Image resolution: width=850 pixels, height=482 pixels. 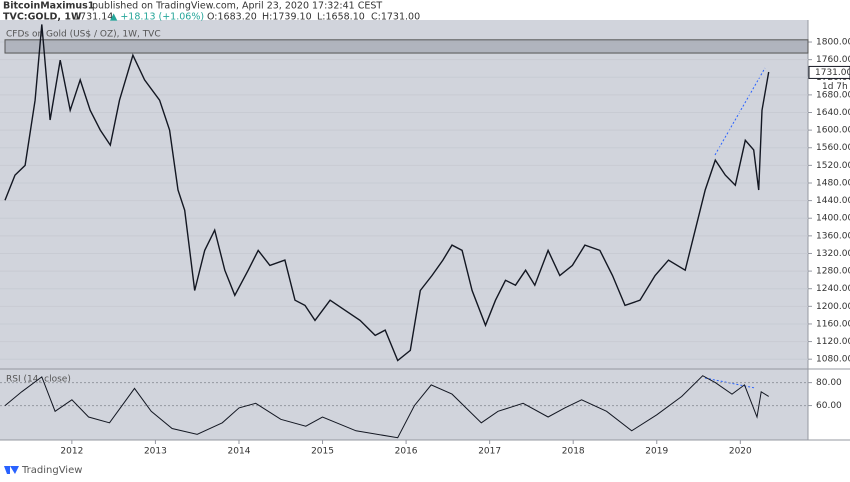 I want to click on high: H:1739.10, so click(x=287, y=17).